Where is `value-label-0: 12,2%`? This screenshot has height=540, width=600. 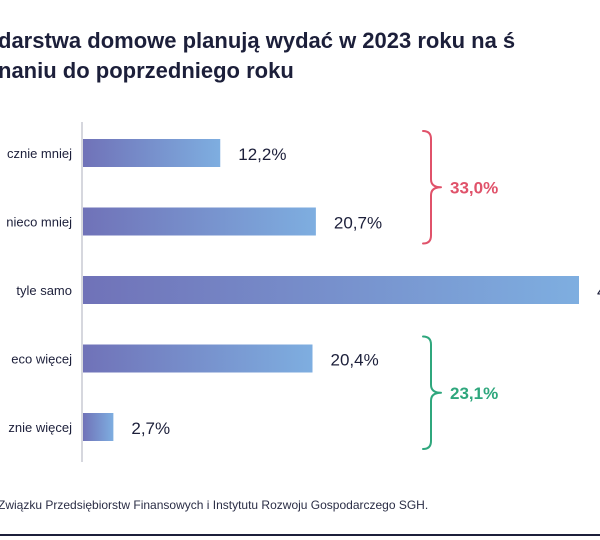
value-label-0: 12,2% is located at coordinates (262, 154).